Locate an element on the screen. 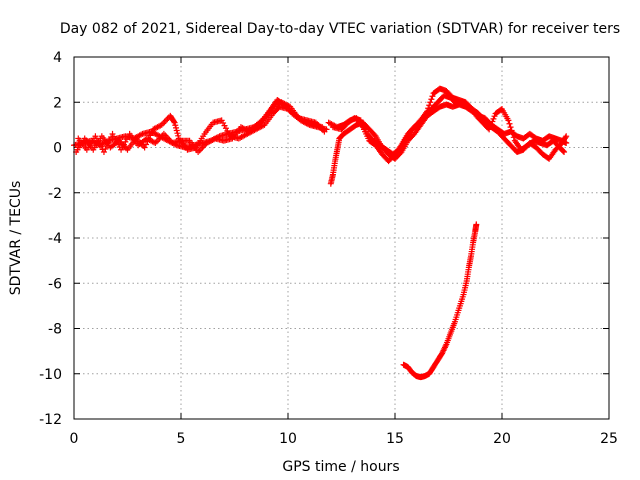 Image resolution: width=640 pixels, height=480 pixels. series-track-c is located at coordinates (201, 127).